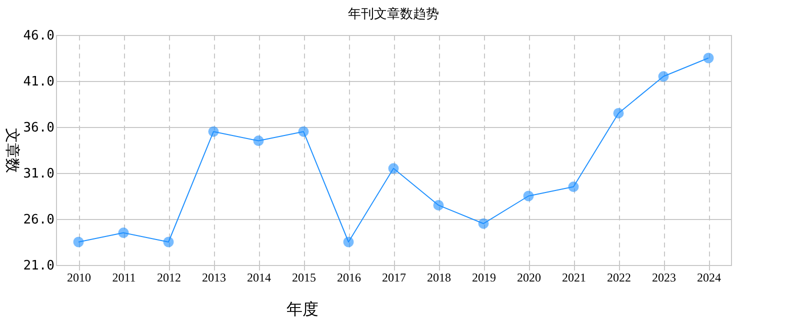  What do you see at coordinates (38, 220) in the screenshot?
I see `y-tick-label: 26.0` at bounding box center [38, 220].